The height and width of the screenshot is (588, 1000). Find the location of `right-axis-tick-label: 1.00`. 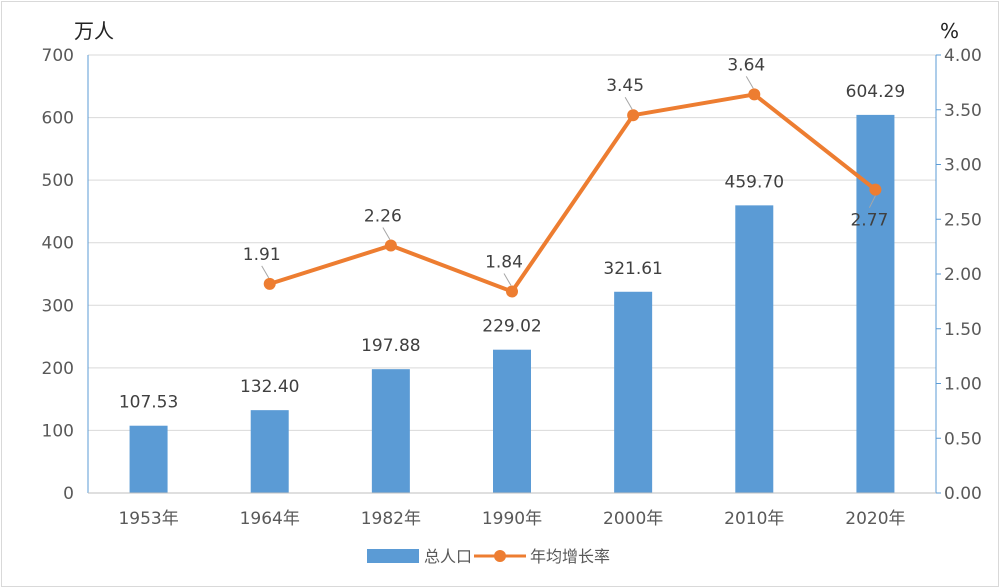

right-axis-tick-label: 1.00 is located at coordinates (963, 385).